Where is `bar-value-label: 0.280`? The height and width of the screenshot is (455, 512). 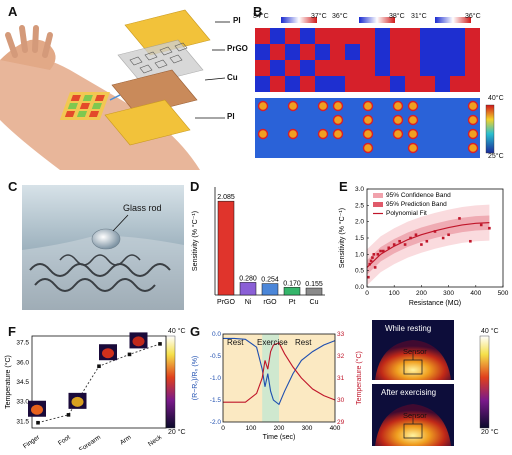
bar-value-label: 0.280 is located at coordinates (248, 278).